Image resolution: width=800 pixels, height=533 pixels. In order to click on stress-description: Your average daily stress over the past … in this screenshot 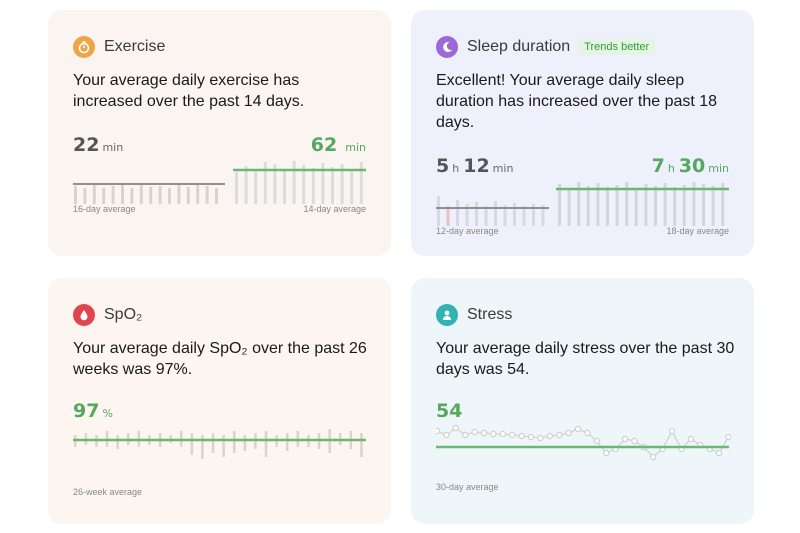, I will do `click(585, 359)`.